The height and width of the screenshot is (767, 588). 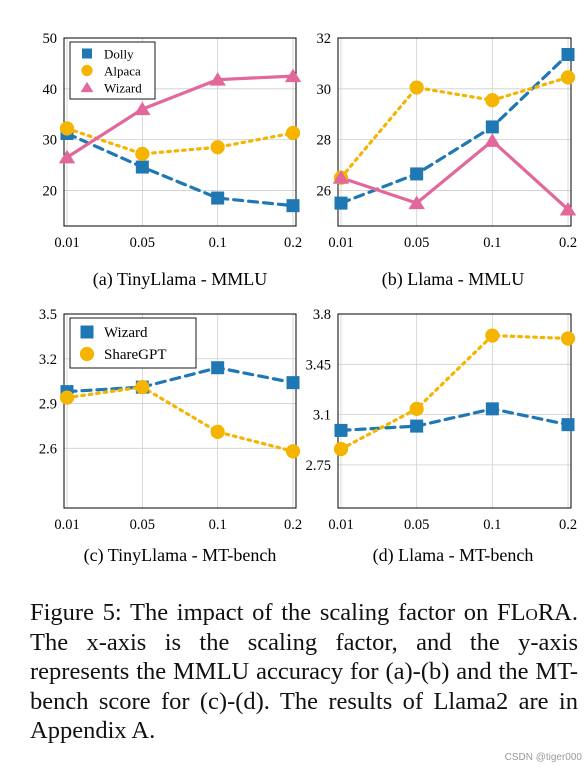 What do you see at coordinates (48, 405) in the screenshot?
I see `y-tick-label: 2.9` at bounding box center [48, 405].